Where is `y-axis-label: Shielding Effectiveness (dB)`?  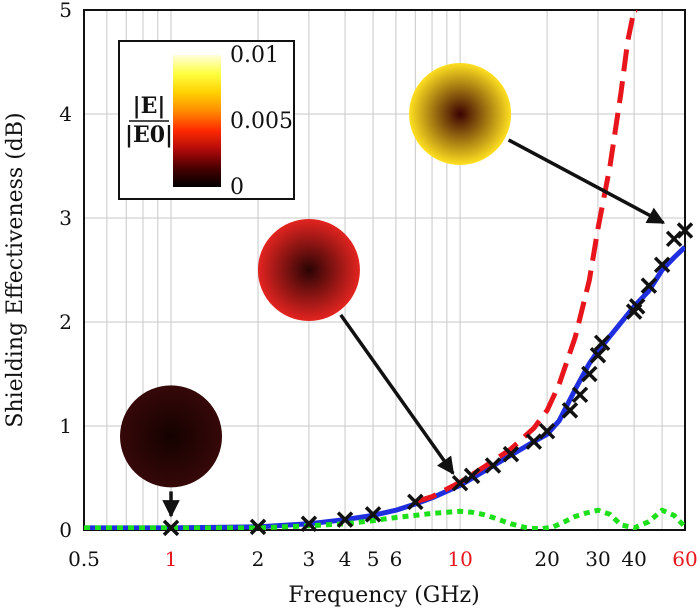
y-axis-label: Shielding Effectiveness (dB) is located at coordinates (15, 269).